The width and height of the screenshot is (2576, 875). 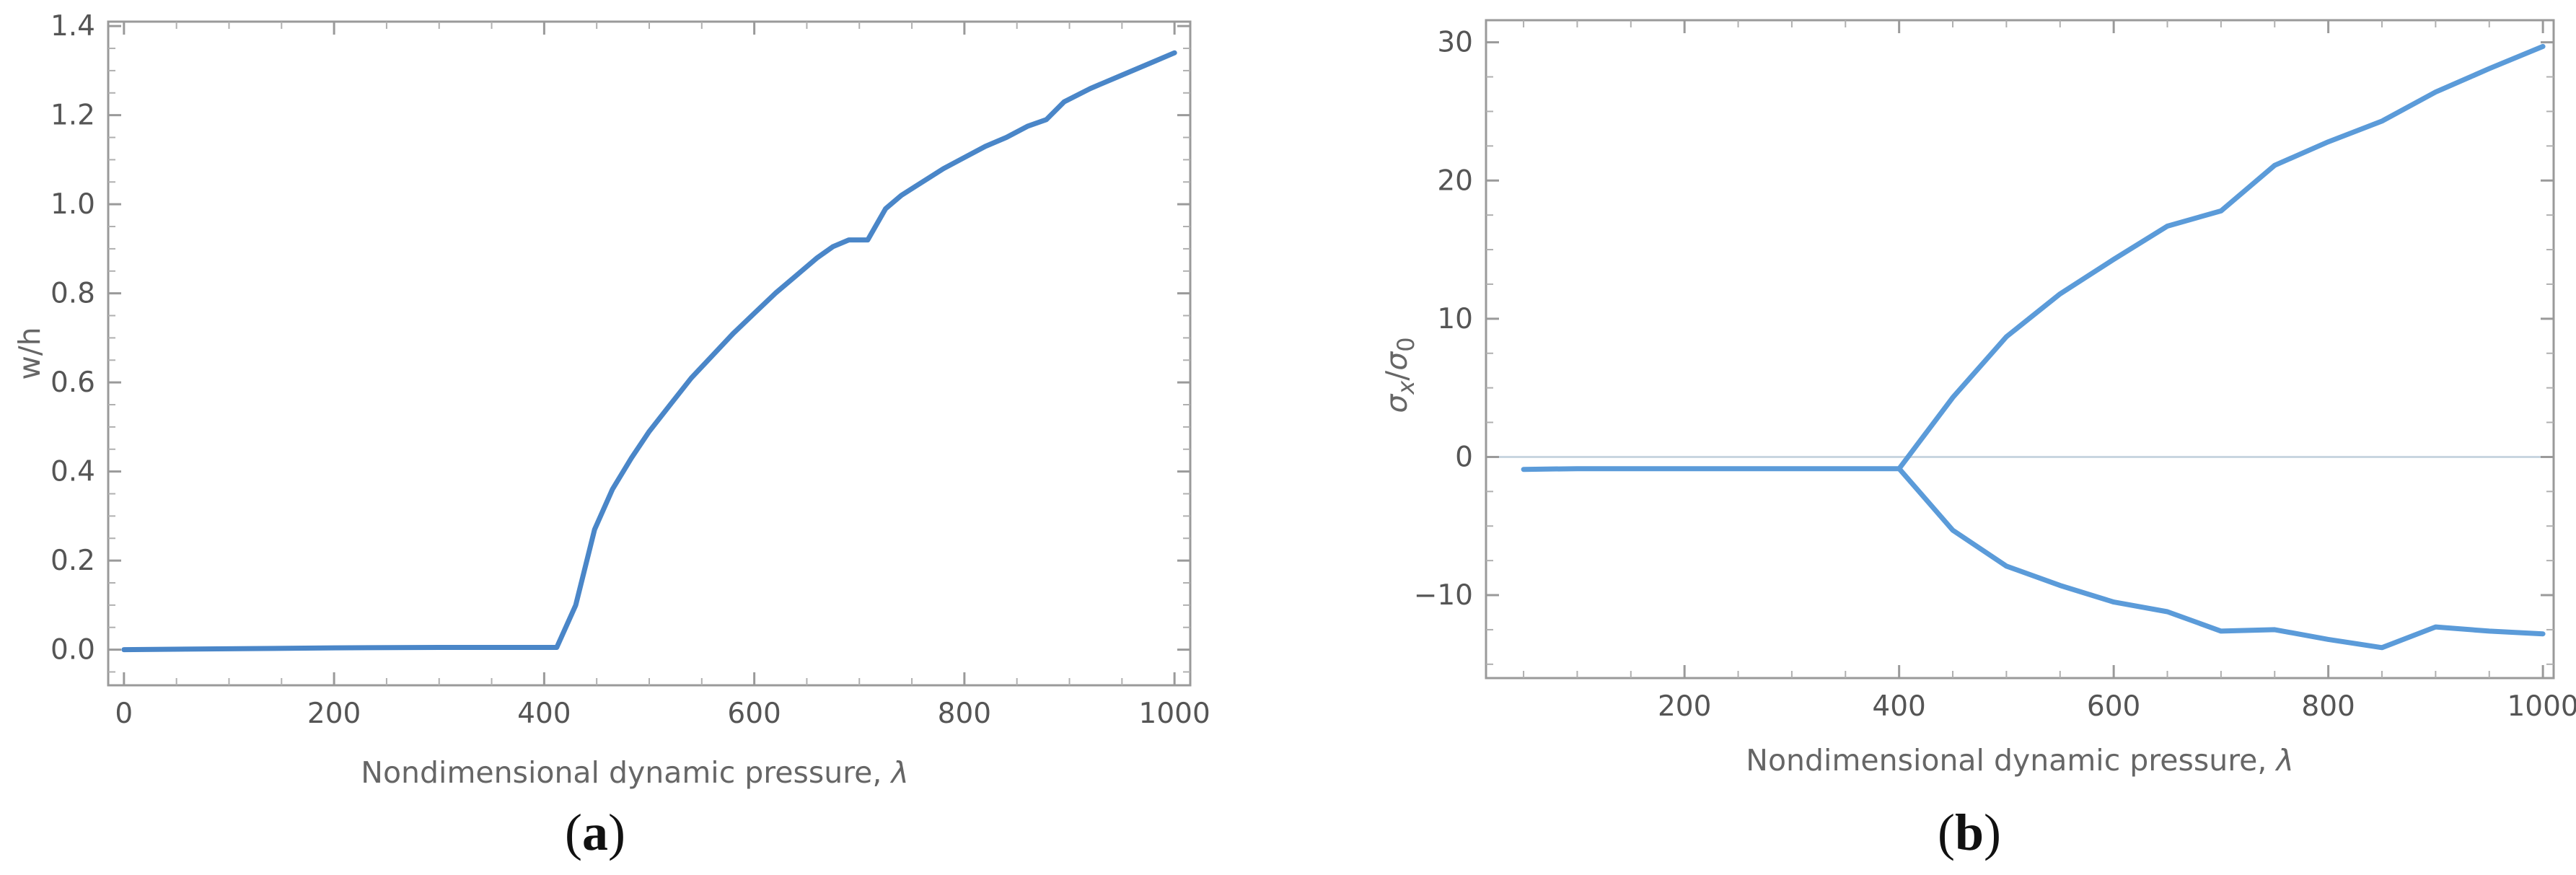 What do you see at coordinates (72, 294) in the screenshot?
I see `y-tick-label-a: 0.8` at bounding box center [72, 294].